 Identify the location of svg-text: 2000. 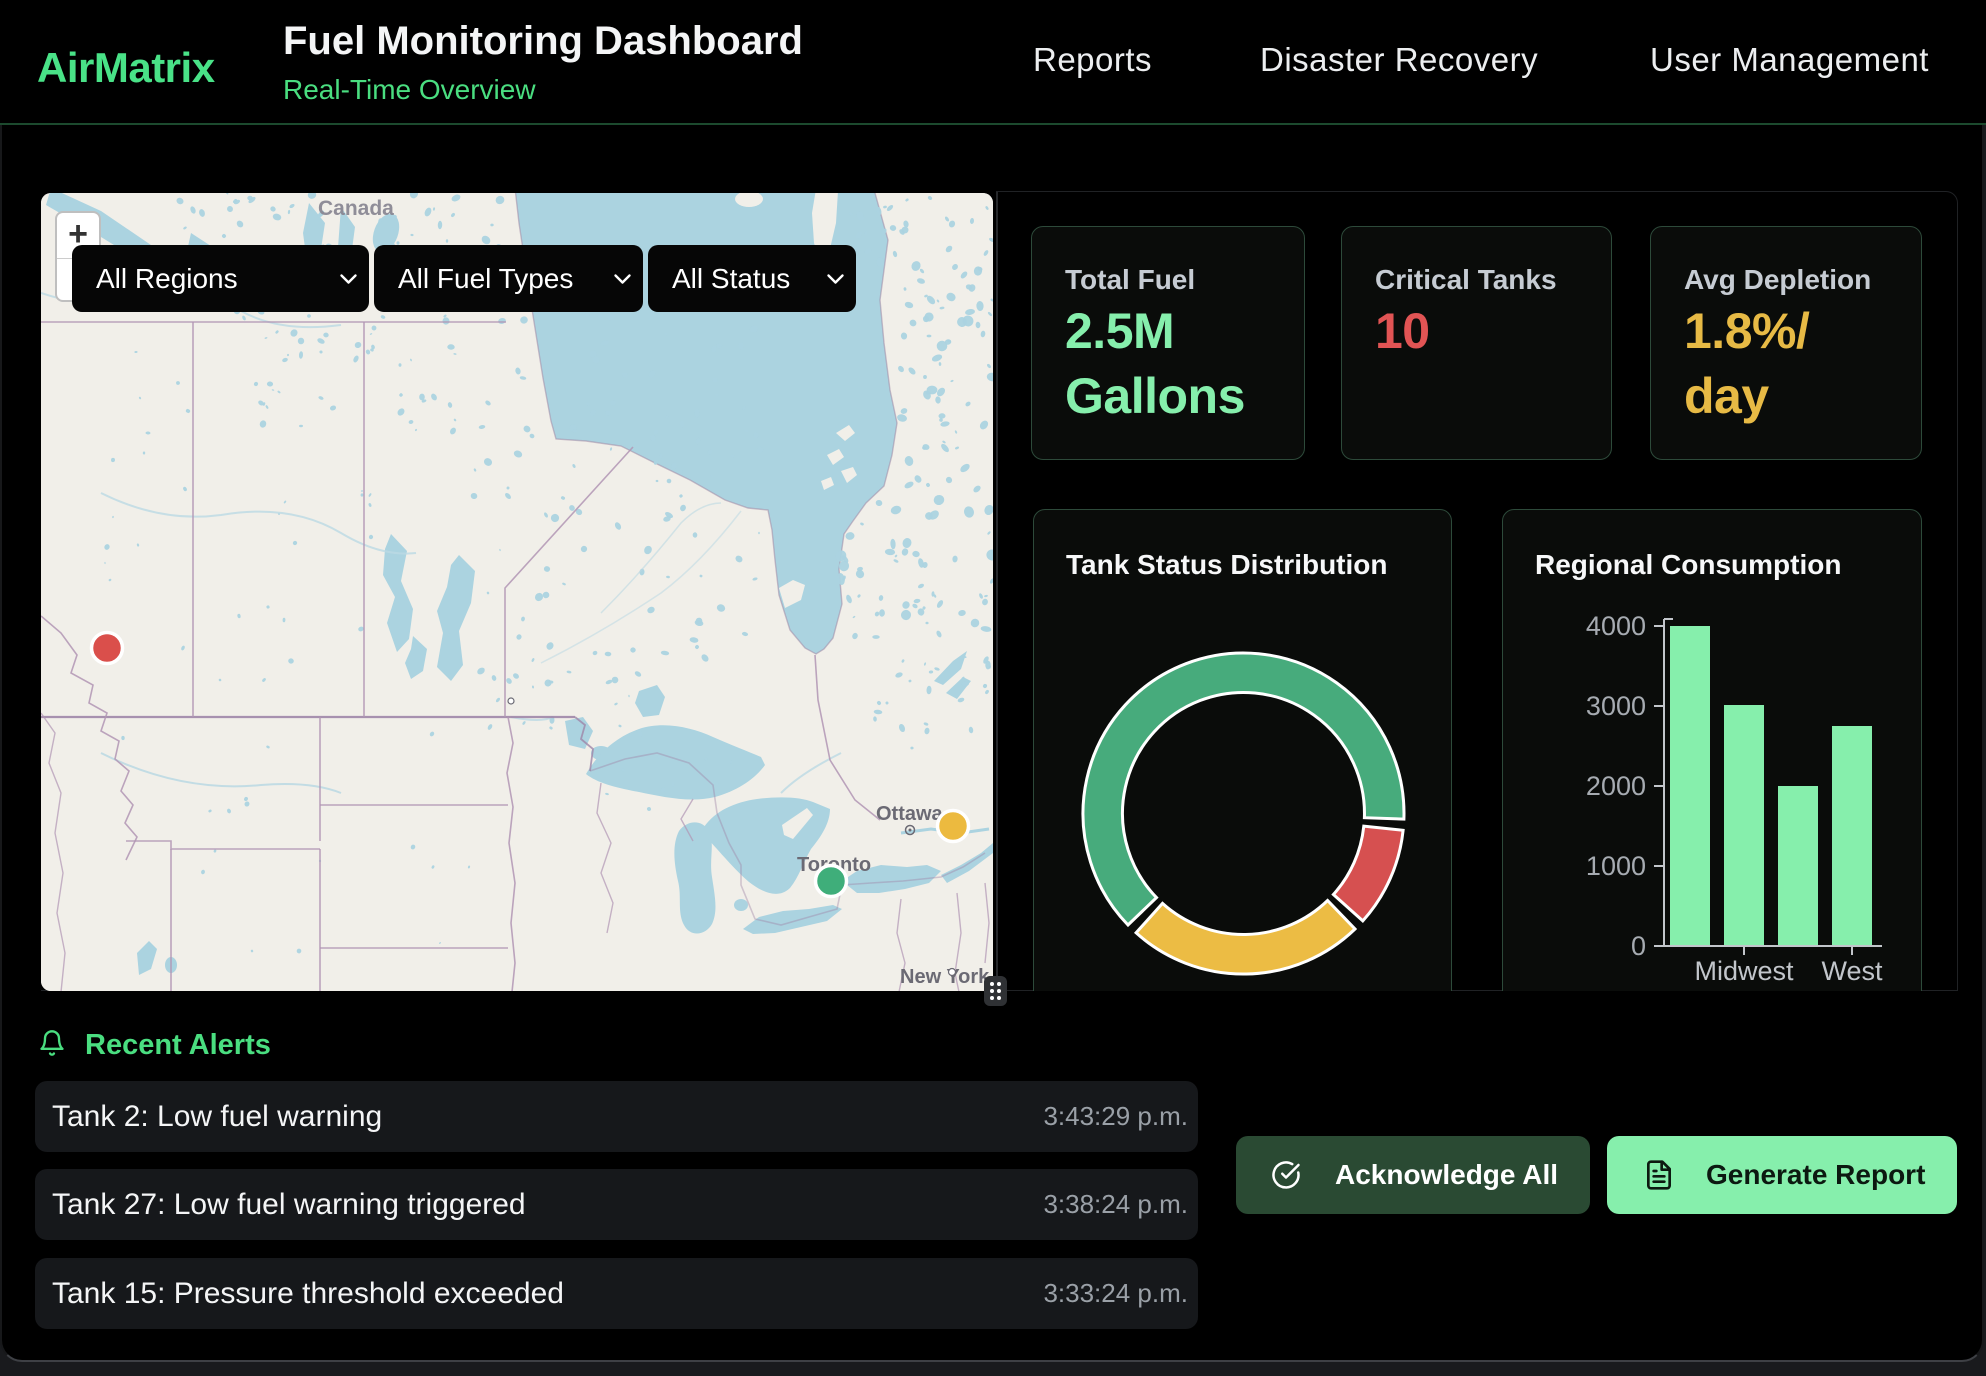
(1616, 786).